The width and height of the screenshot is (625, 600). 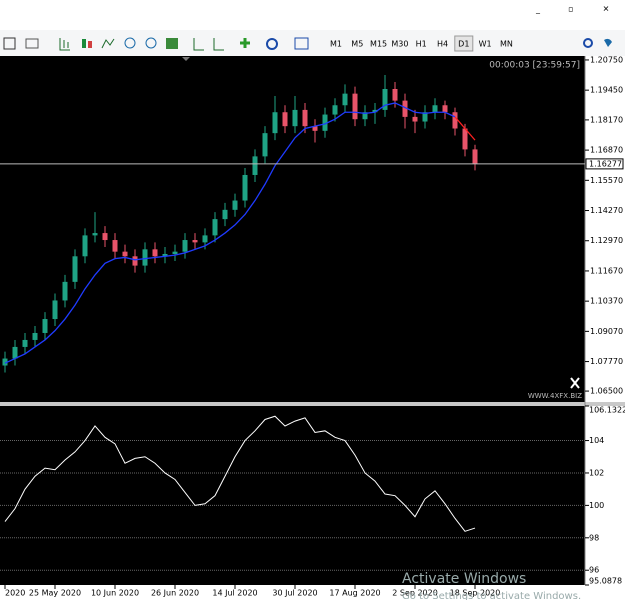 What do you see at coordinates (534, 66) in the screenshot?
I see `bar-timer: 00:00:03 [23:59:57]` at bounding box center [534, 66].